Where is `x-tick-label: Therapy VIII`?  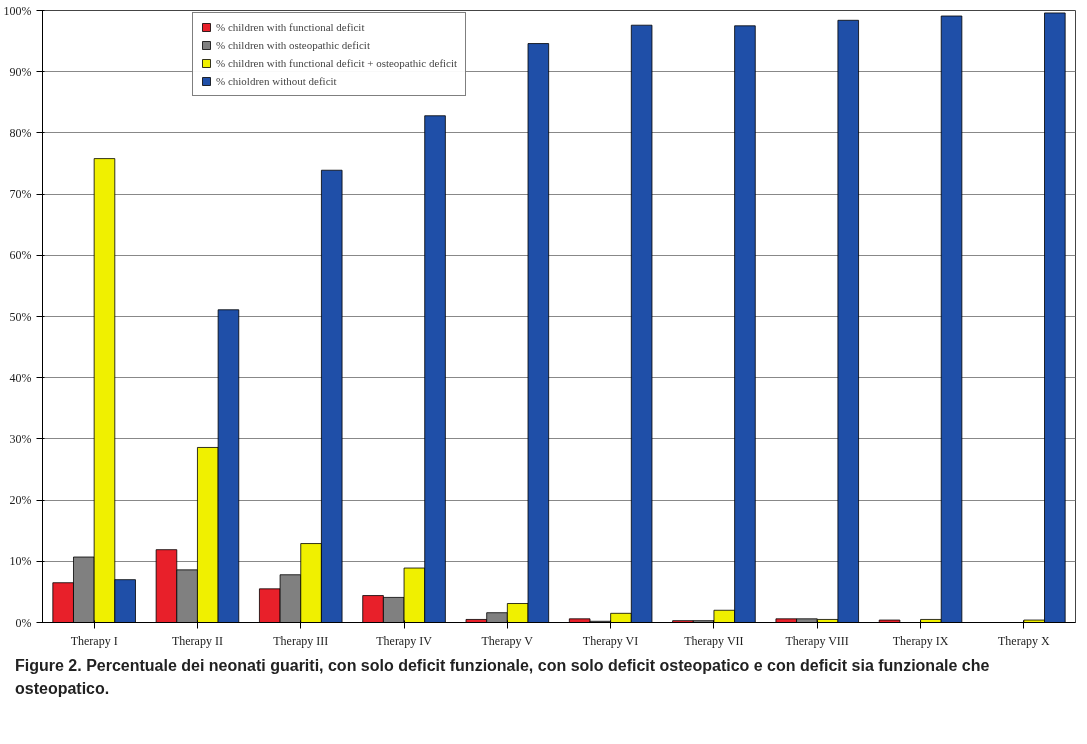
x-tick-label: Therapy VIII is located at coordinates (817, 640).